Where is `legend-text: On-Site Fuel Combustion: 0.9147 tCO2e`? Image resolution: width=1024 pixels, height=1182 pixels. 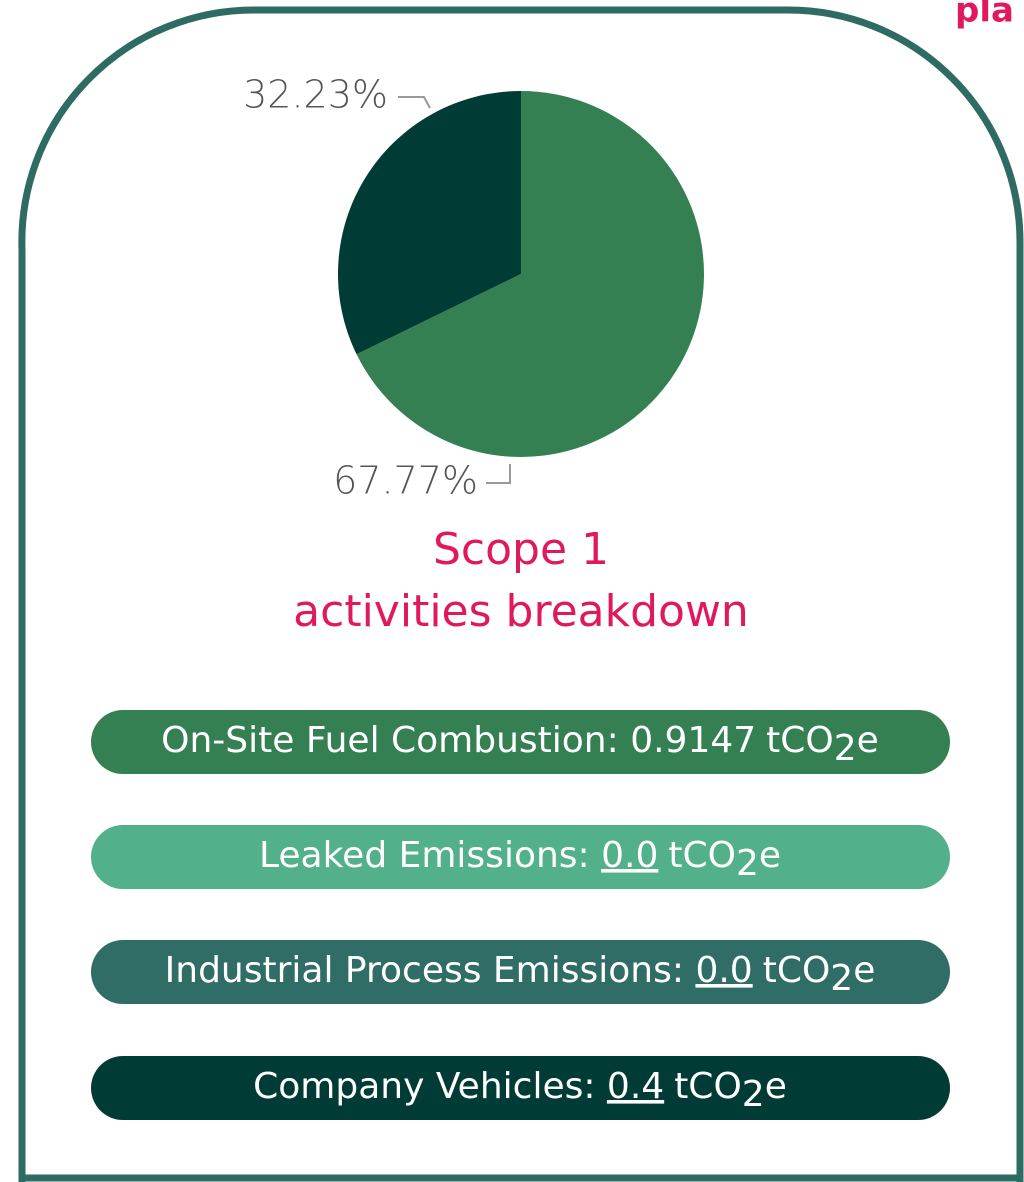
legend-text: On-Site Fuel Combustion: 0.9147 tCO2e is located at coordinates (520, 744).